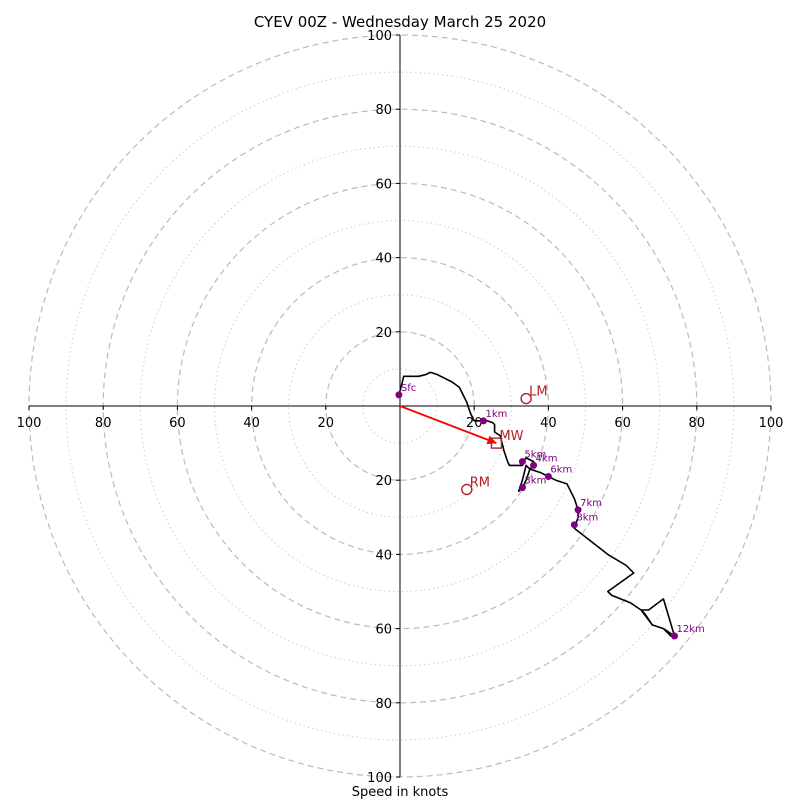 This screenshot has height=800, width=800. I want to click on mw-label: MW, so click(511, 436).